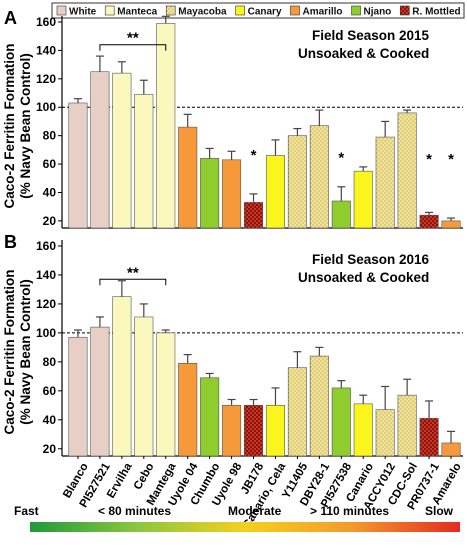 Image resolution: width=467 pixels, height=550 pixels. What do you see at coordinates (255, 511) in the screenshot?
I see `cooking-scale-moderate: Moderate` at bounding box center [255, 511].